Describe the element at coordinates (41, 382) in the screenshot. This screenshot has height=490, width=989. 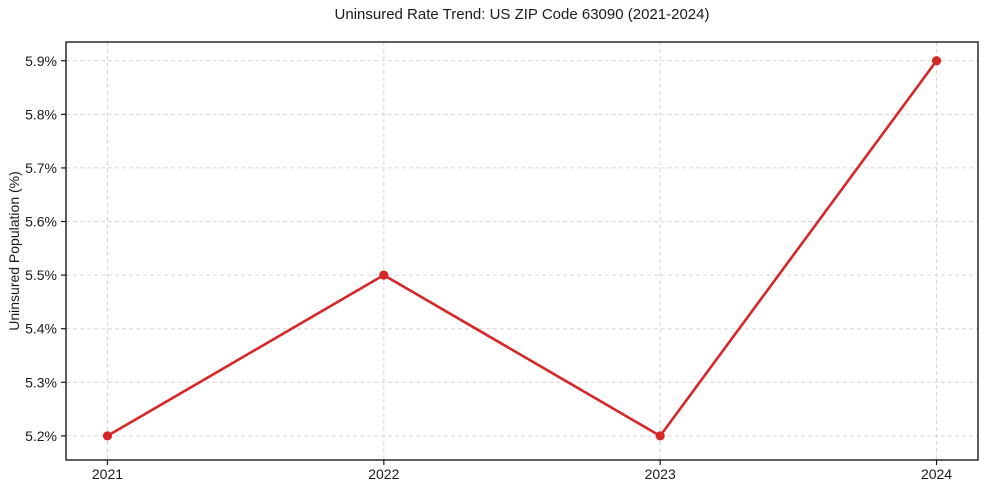
I see `y-tick-label: 5.3%` at that location.